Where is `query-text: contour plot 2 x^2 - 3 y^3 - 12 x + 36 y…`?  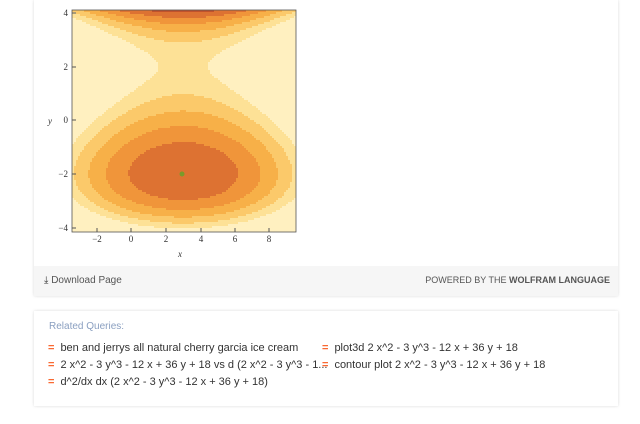 query-text: contour plot 2 x^2 - 3 y^3 - 12 x + 36 y… is located at coordinates (440, 365).